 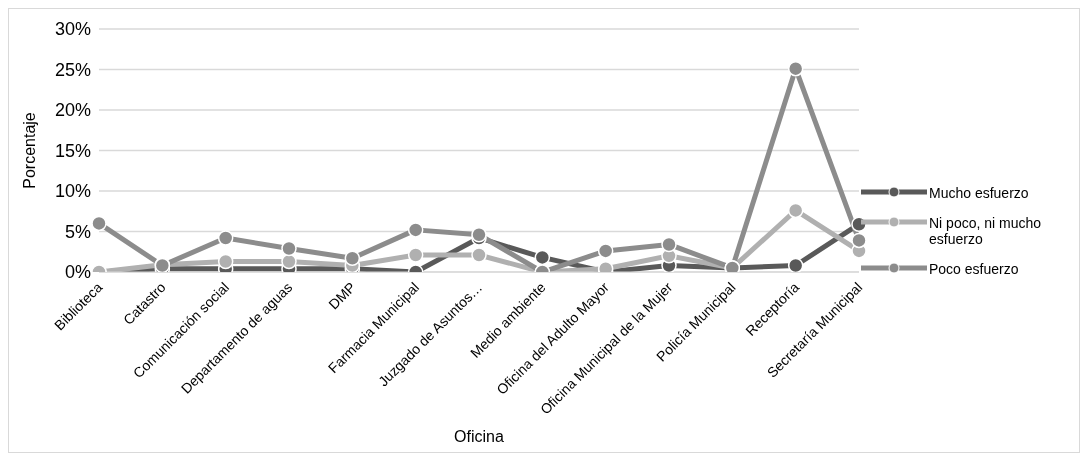 I want to click on y-tick-label: 20%, so click(x=72, y=110).